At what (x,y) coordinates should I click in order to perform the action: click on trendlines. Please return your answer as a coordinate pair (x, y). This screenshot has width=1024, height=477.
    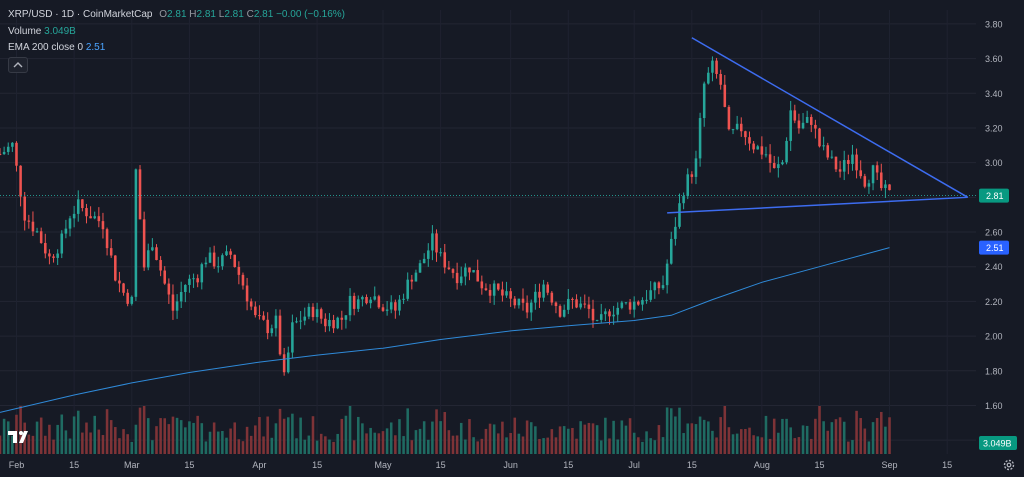
    Looking at the image, I should click on (818, 125).